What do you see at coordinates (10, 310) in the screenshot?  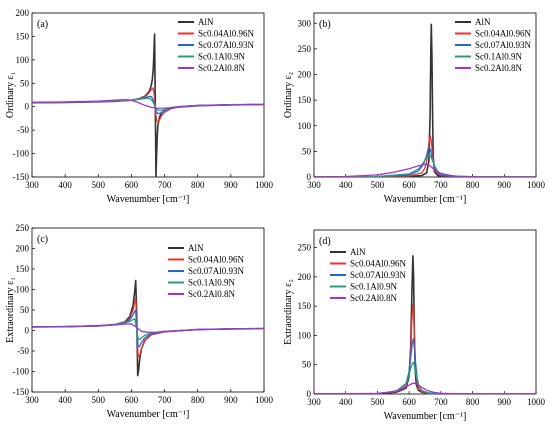 I see `y-axis-title: Extraordinary ε₁` at bounding box center [10, 310].